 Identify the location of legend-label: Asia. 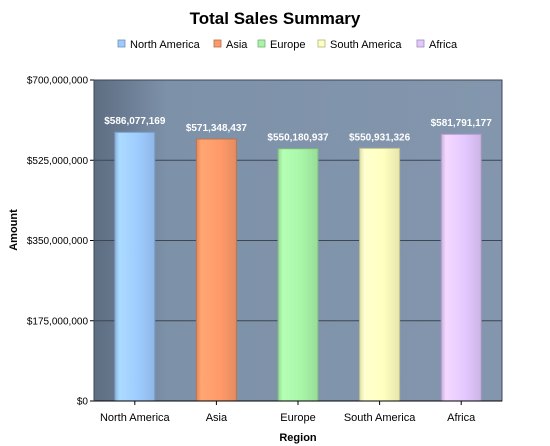
(237, 45).